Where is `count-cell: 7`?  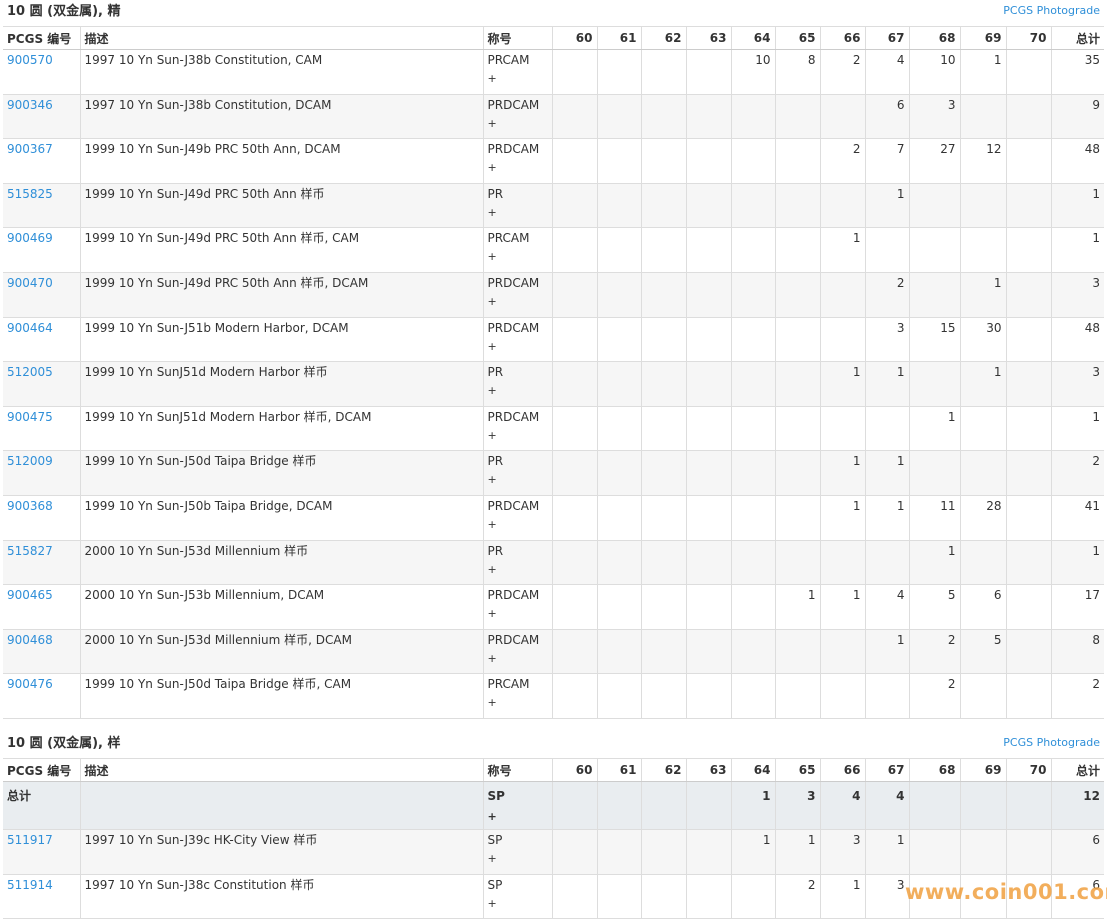 count-cell: 7 is located at coordinates (886, 161).